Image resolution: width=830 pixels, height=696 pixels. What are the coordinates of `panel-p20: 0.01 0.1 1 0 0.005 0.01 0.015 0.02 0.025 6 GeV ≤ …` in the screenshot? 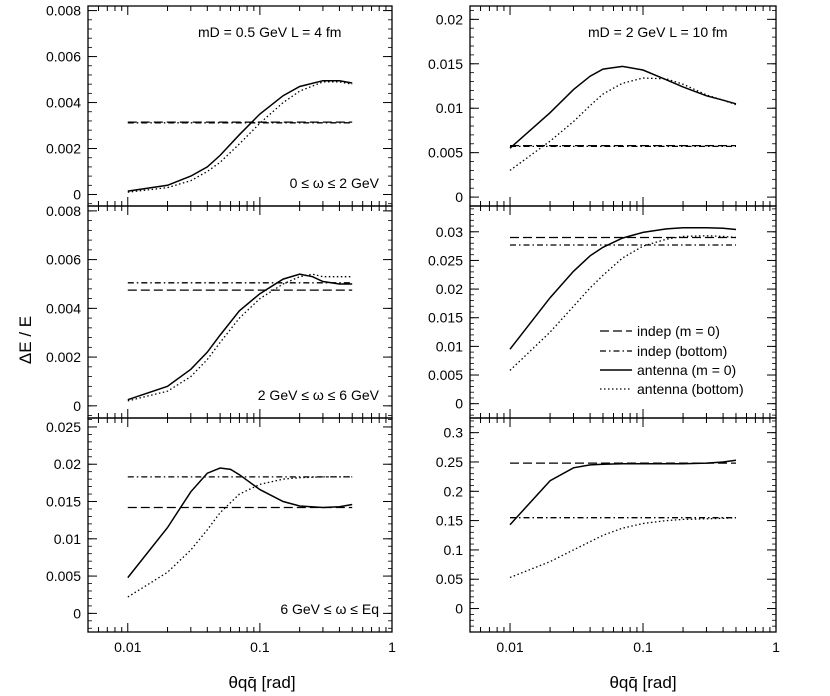 It's located at (221, 536).